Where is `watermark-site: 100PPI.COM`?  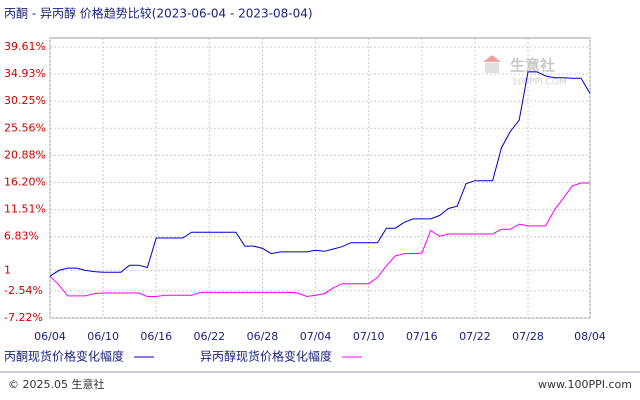 watermark-site: 100PPI.COM is located at coordinates (539, 83).